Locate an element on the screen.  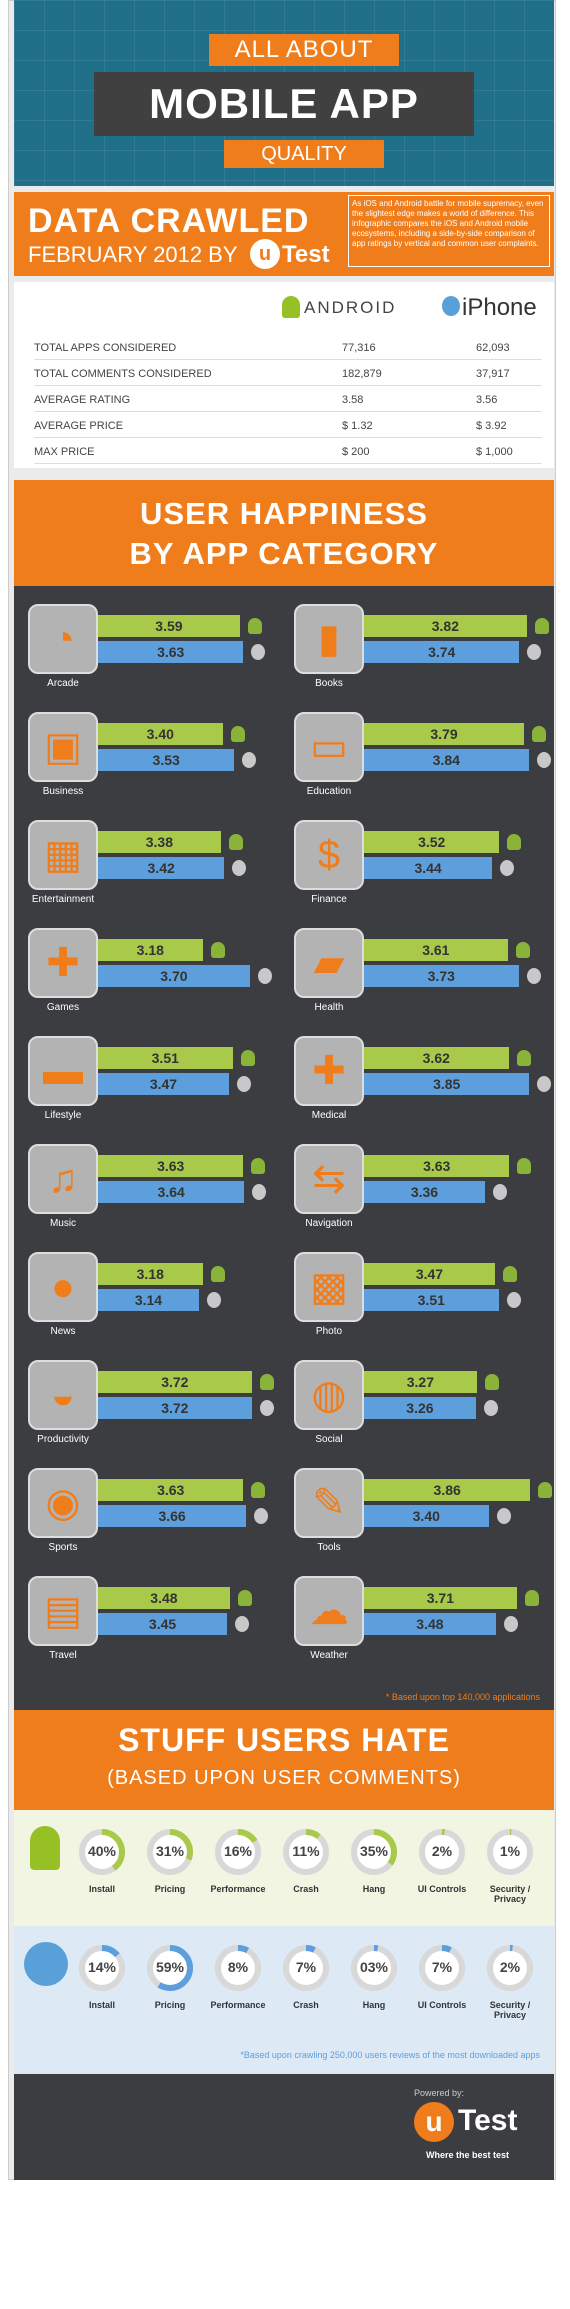
android-rating-bar: 3.71 is located at coordinates (440, 1598).